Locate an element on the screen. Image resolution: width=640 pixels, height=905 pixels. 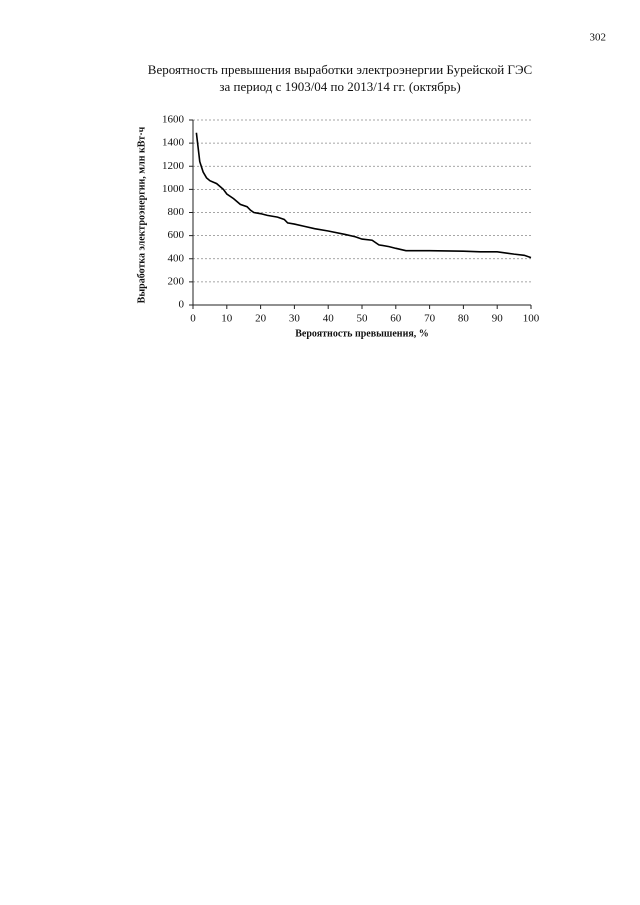
x-tick-label: 100 is located at coordinates (531, 319).